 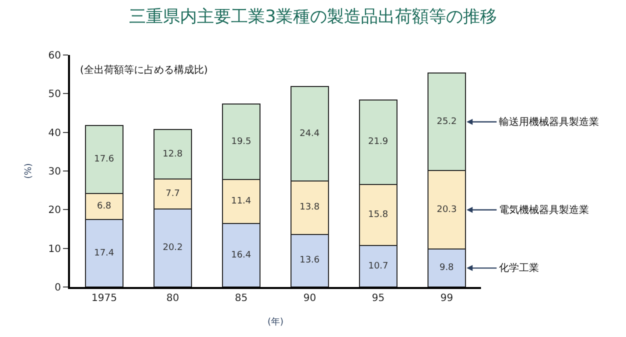 I want to click on data-label: 15.8, so click(x=378, y=215).